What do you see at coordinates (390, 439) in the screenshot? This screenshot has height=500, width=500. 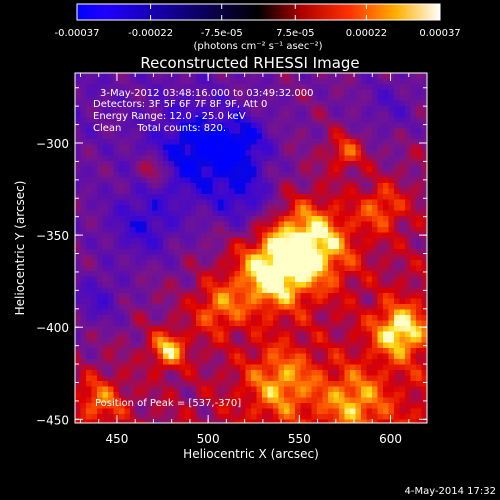 I see `x-tick-label: 600` at bounding box center [390, 439].